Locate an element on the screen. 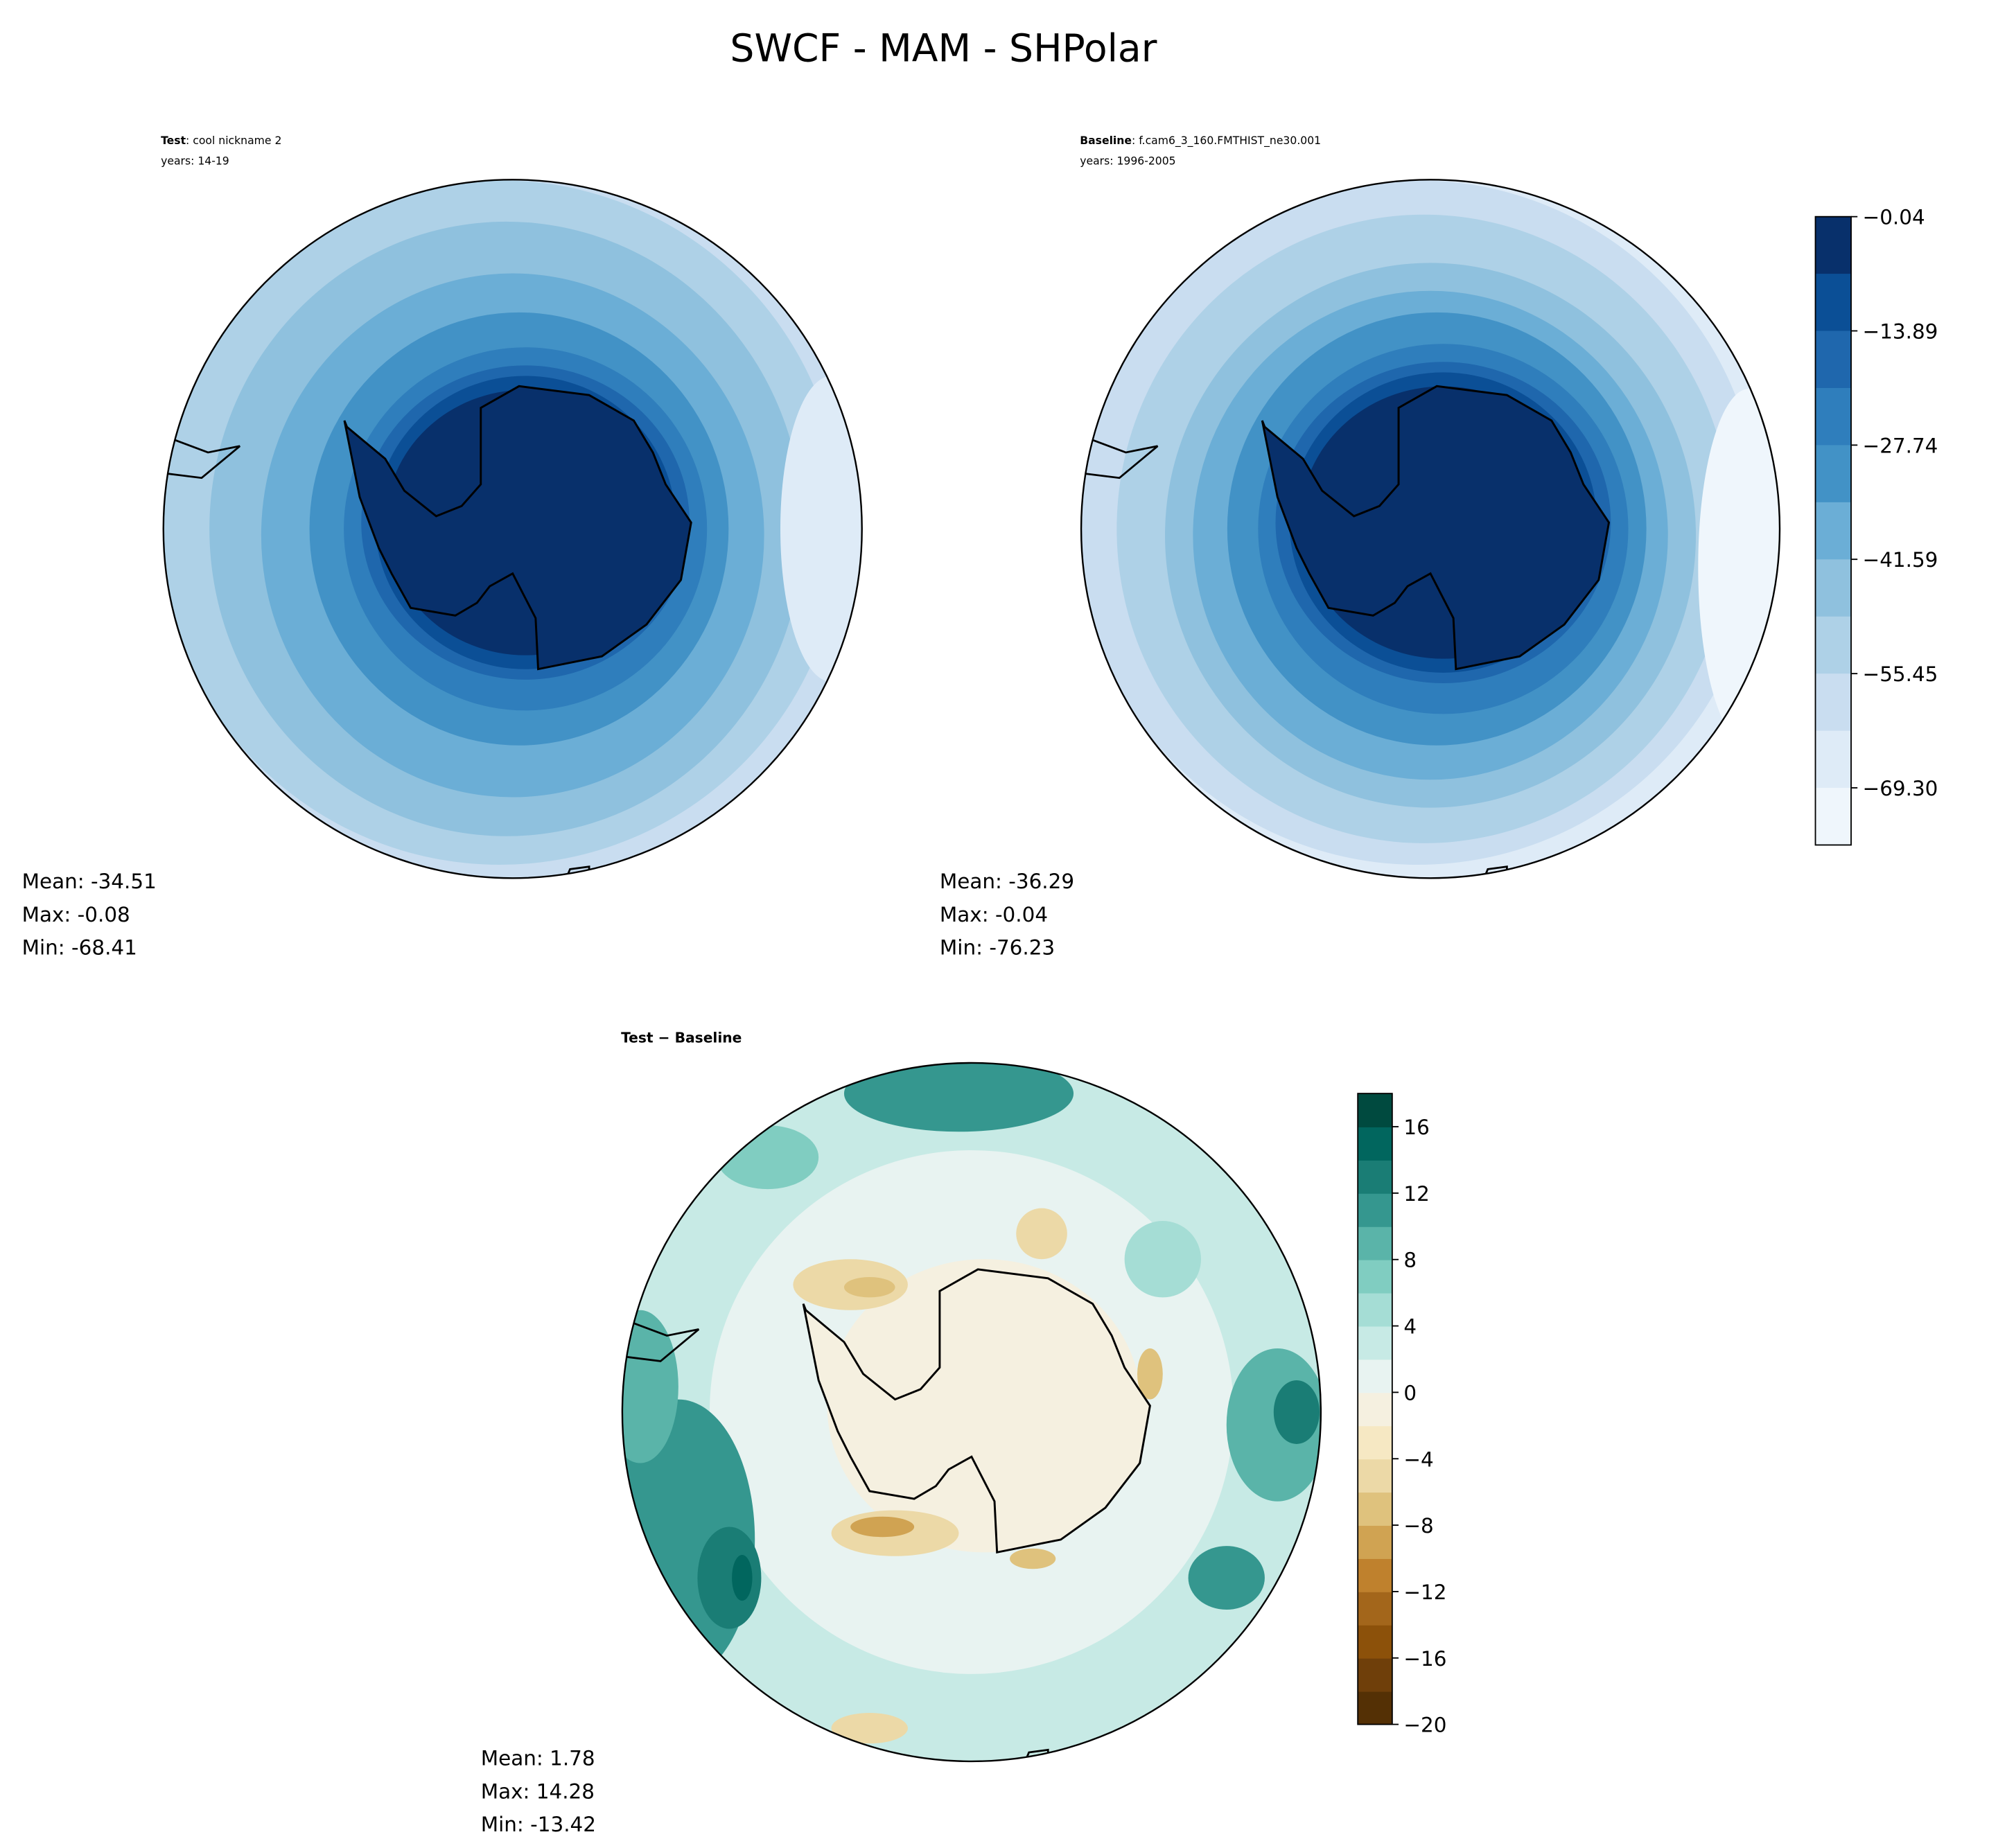  colorbar-tick-label: −13.89 is located at coordinates (1900, 332).